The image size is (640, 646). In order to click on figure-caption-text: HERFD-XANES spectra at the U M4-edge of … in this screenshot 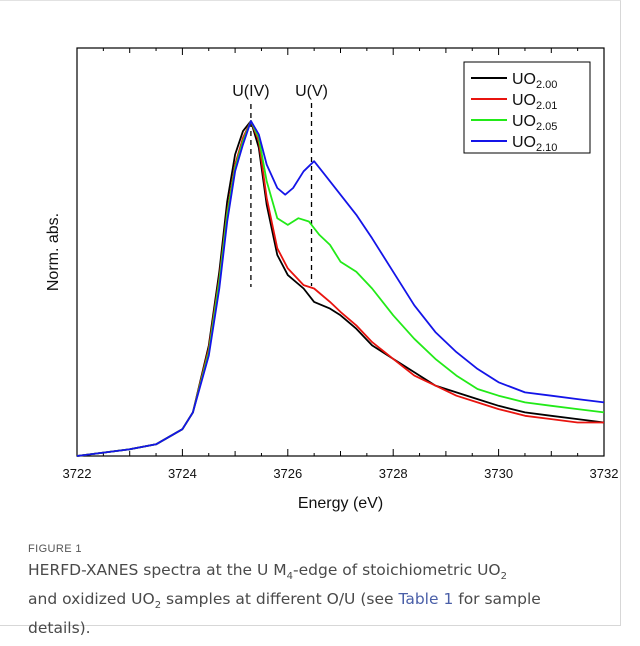, I will do `click(318, 599)`.